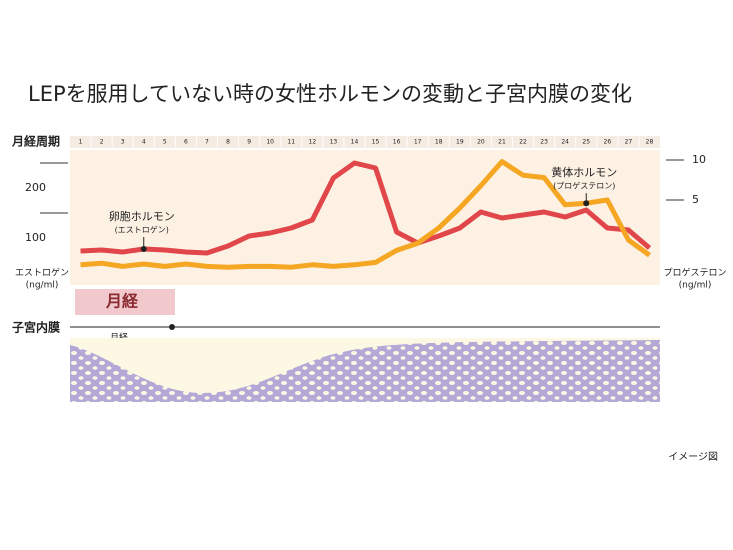 Image resolution: width=733 pixels, height=550 pixels. I want to click on day-label: 23, so click(544, 142).